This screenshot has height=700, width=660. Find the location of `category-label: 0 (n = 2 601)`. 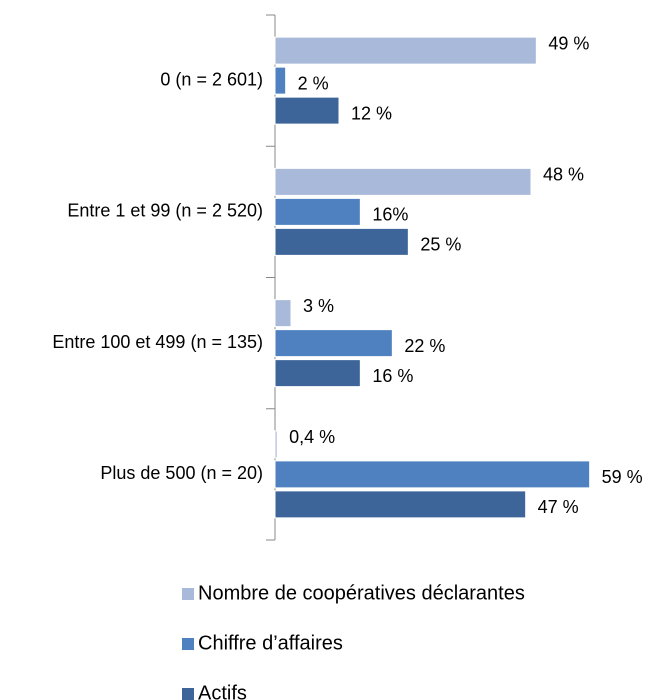

category-label: 0 (n = 2 601) is located at coordinates (211, 79).